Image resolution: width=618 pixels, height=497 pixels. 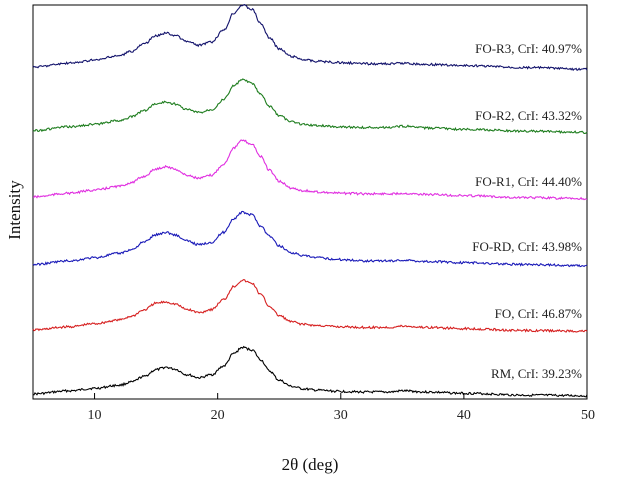 I want to click on series-label: FO-R3, CrI: 40.97%, so click(x=528, y=48).